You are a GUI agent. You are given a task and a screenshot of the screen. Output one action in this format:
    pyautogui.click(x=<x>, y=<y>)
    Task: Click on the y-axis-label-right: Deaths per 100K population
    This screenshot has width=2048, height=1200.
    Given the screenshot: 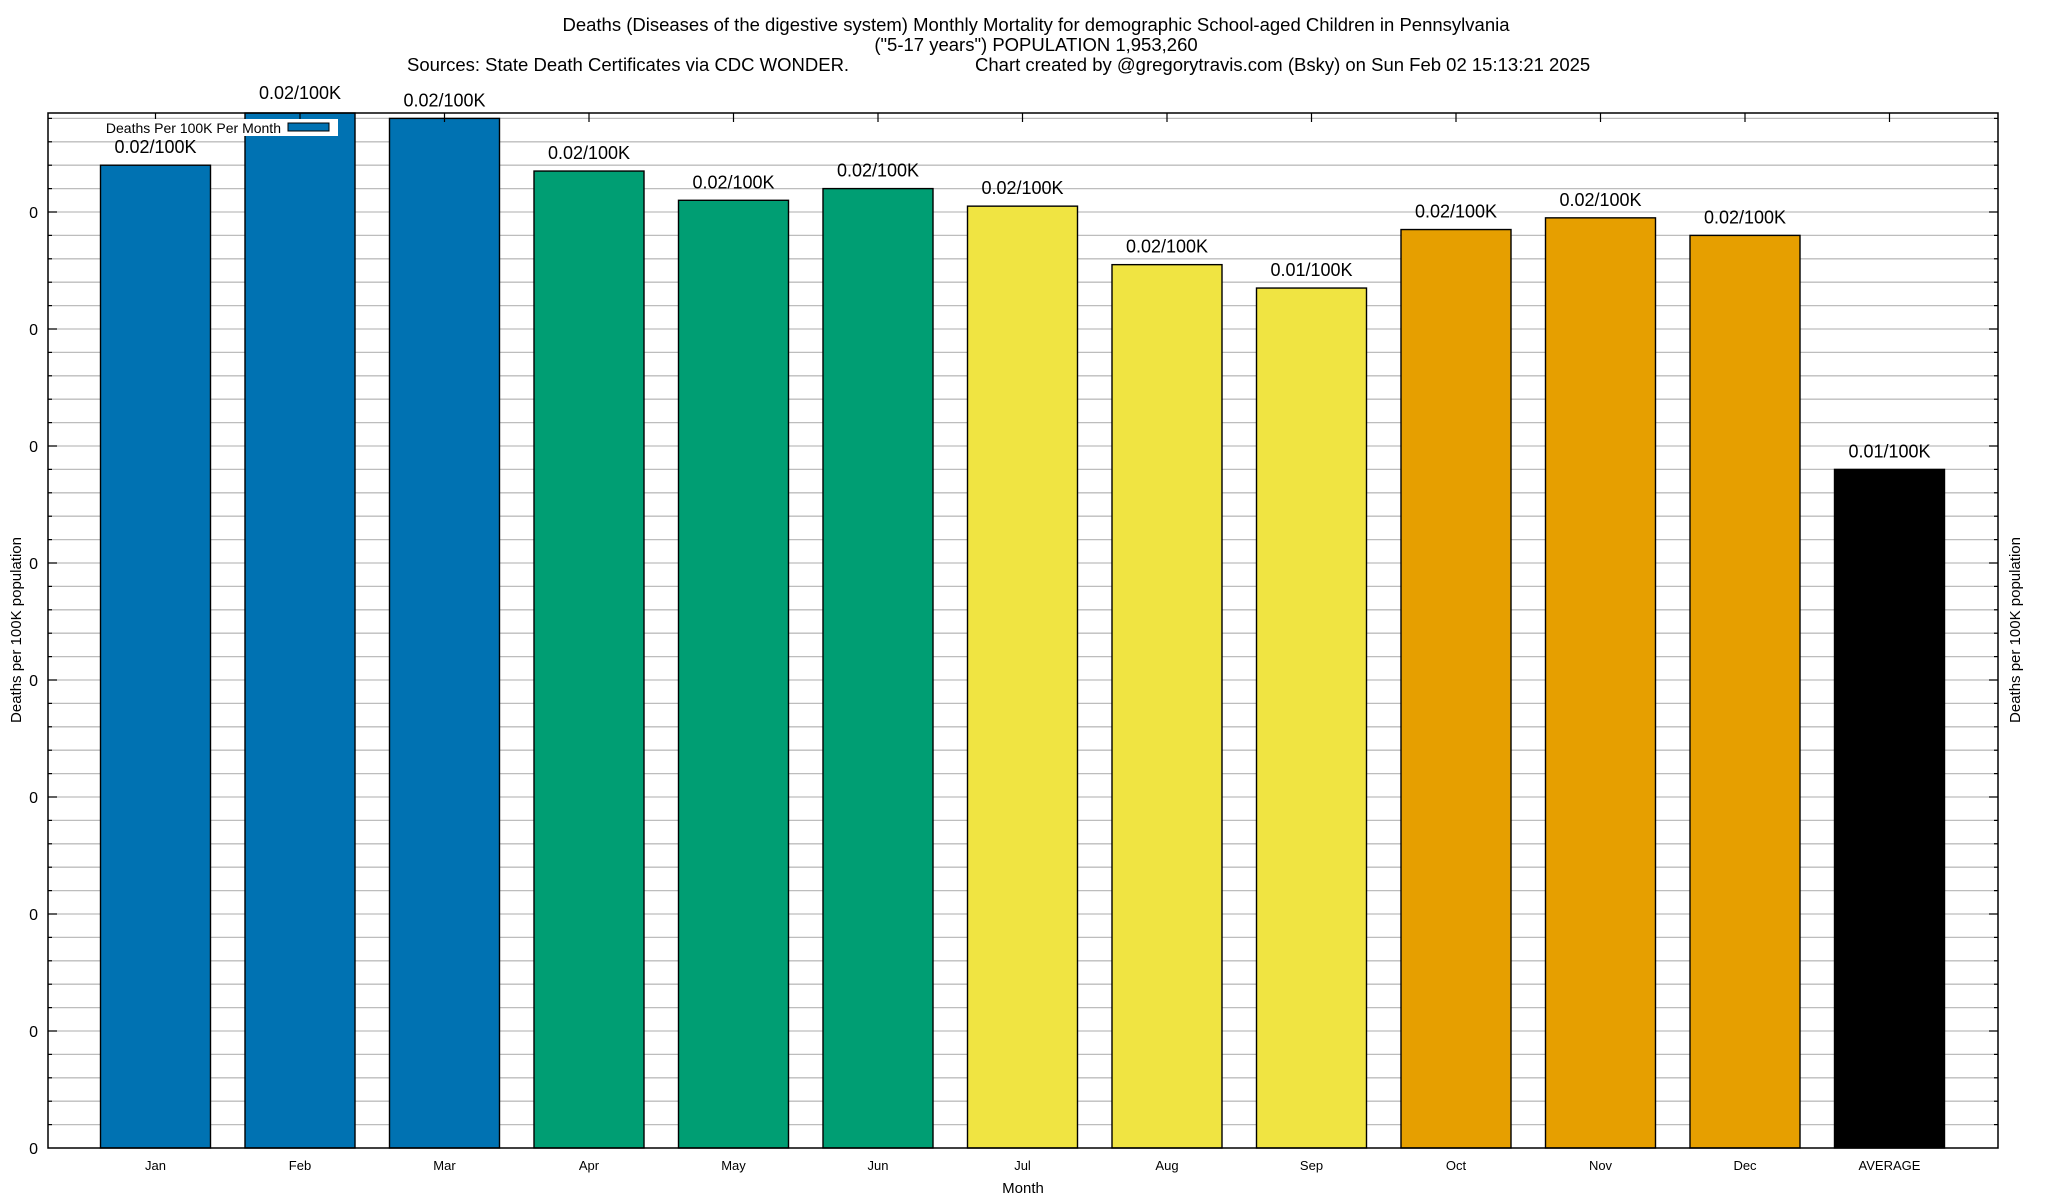 What is the action you would take?
    pyautogui.click(x=2015, y=630)
    